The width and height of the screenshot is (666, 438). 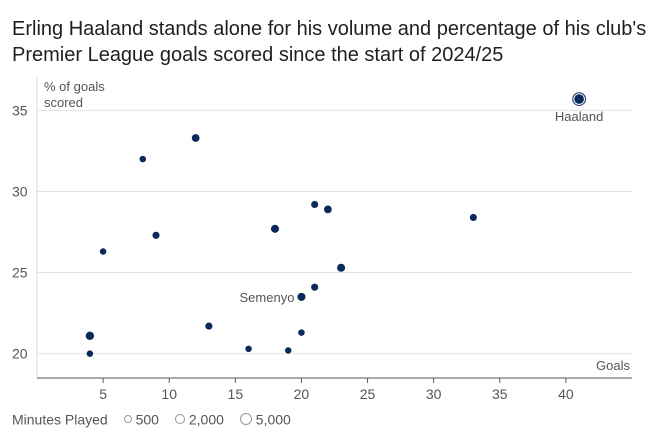 I want to click on legend-item-500: 500, so click(x=147, y=419).